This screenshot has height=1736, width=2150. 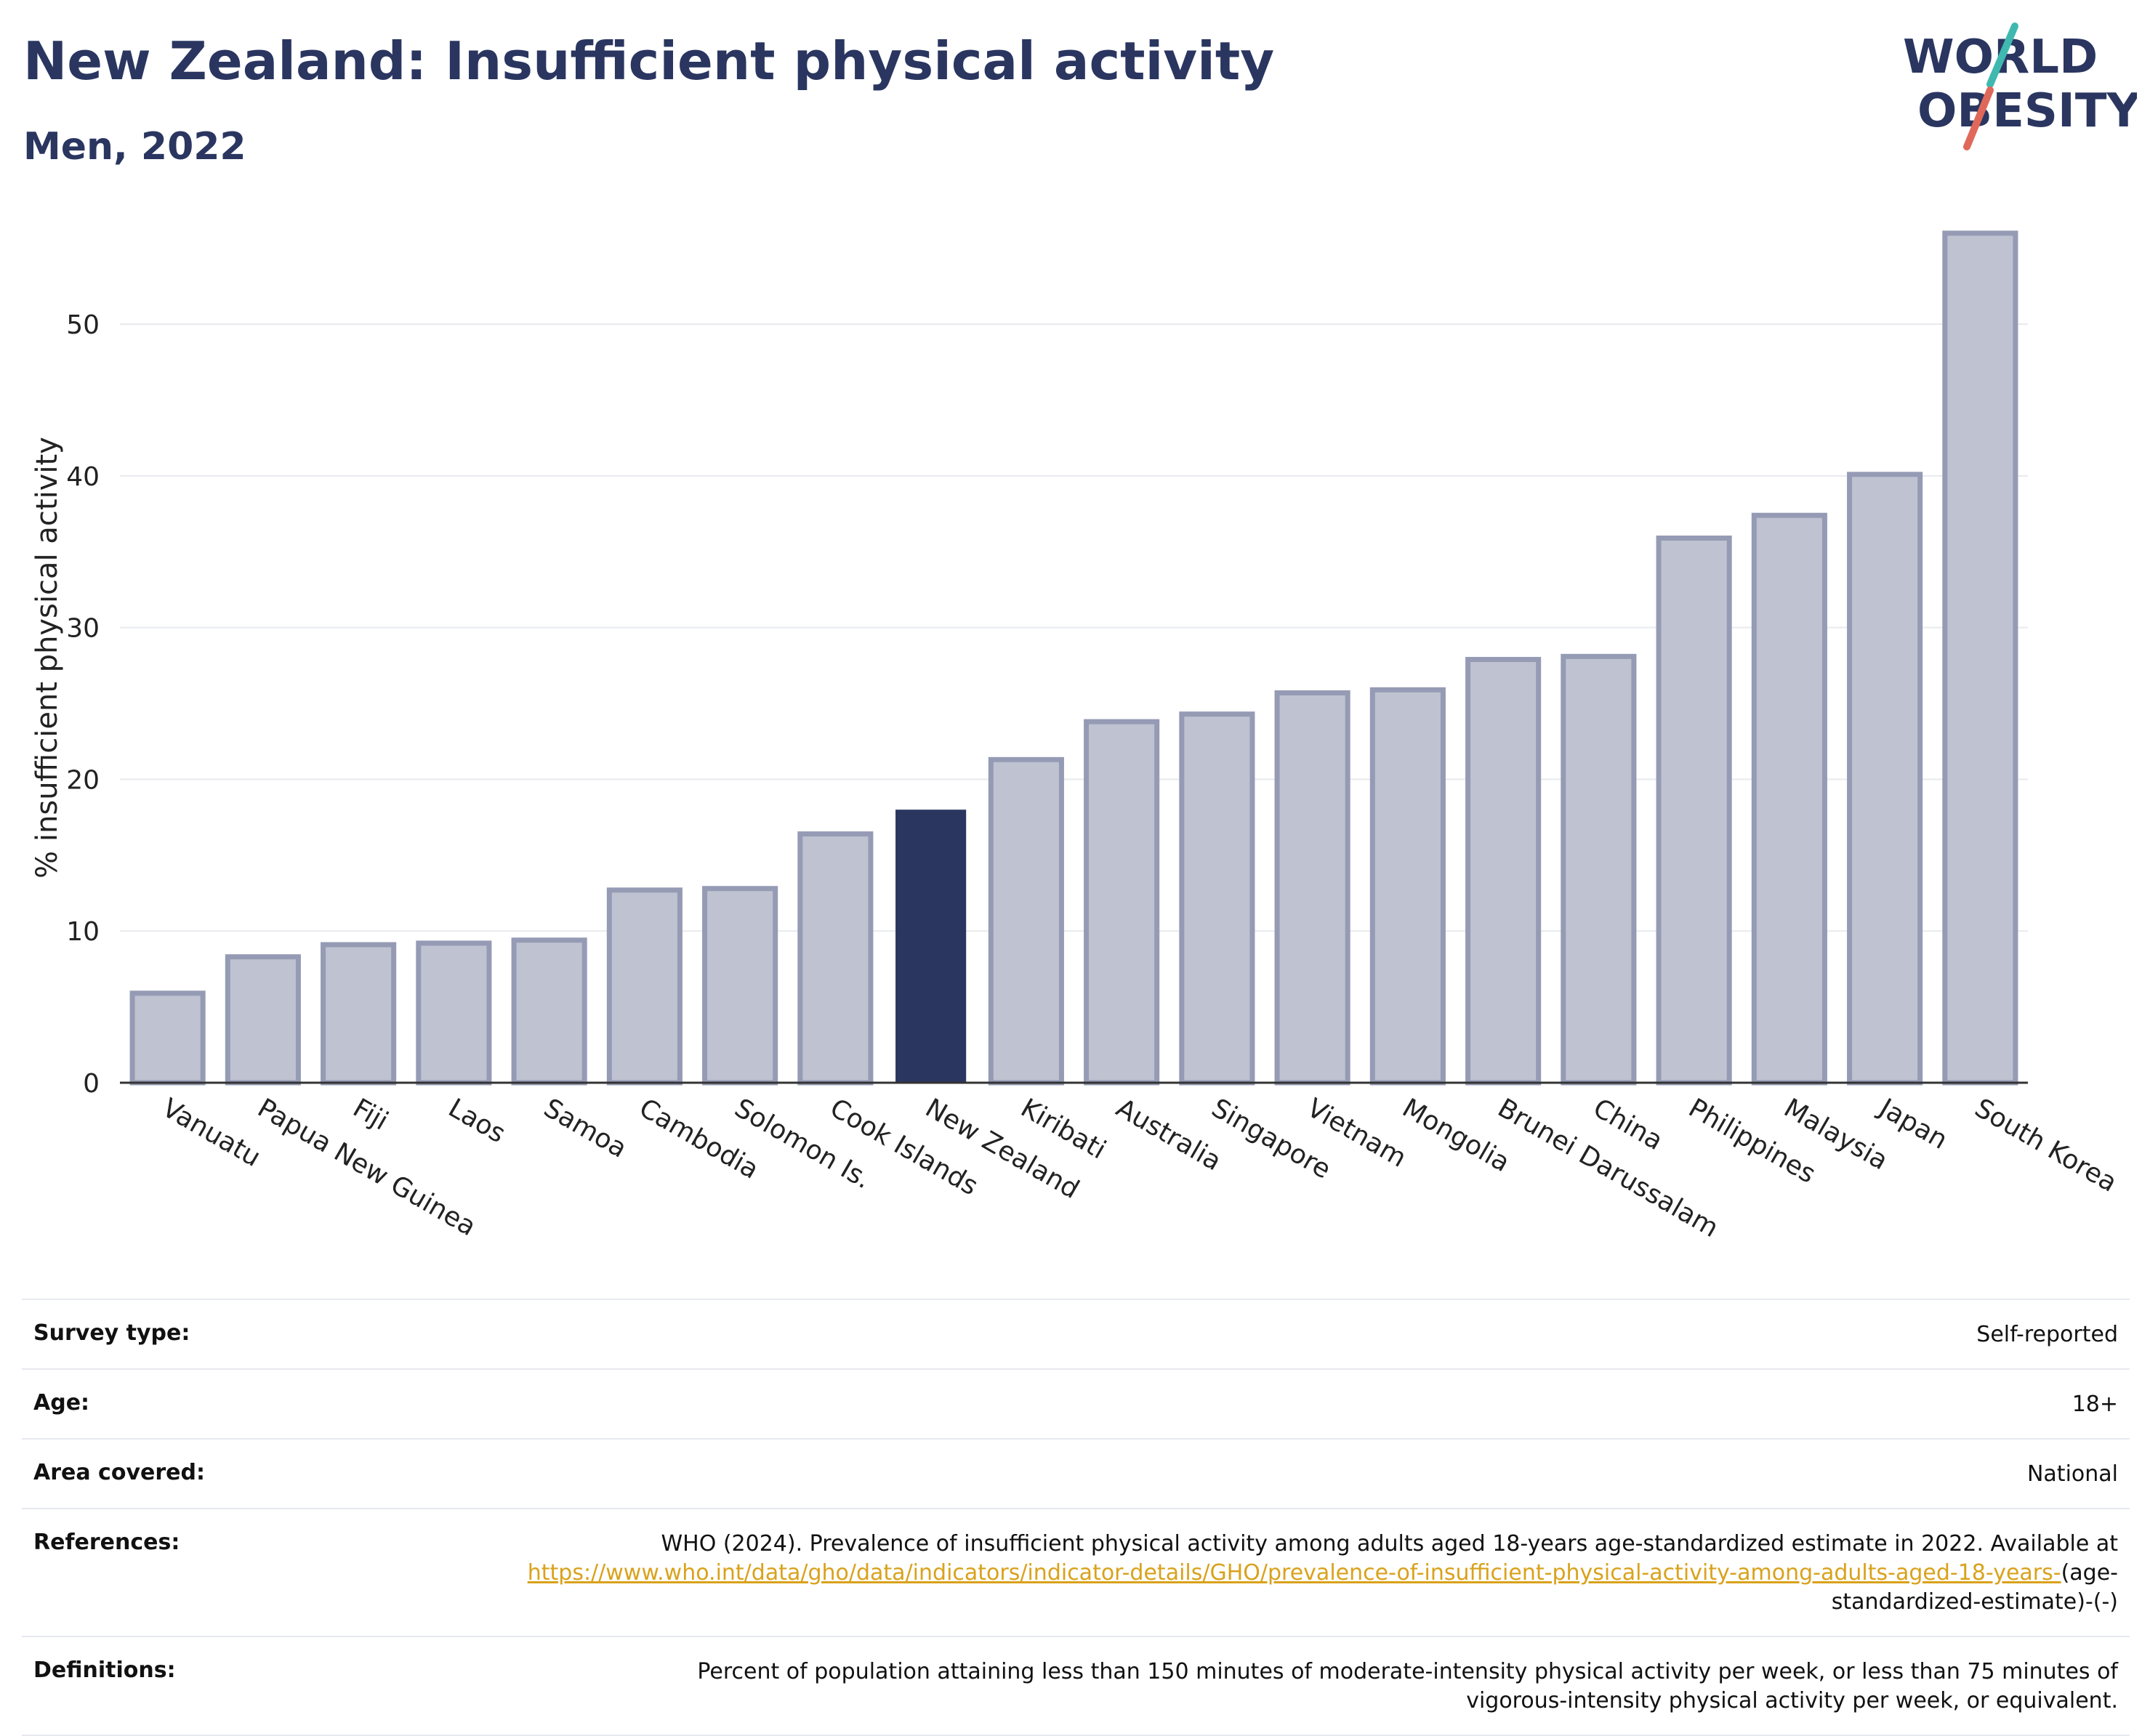 I want to click on bar-kiribati, so click(x=1026, y=921).